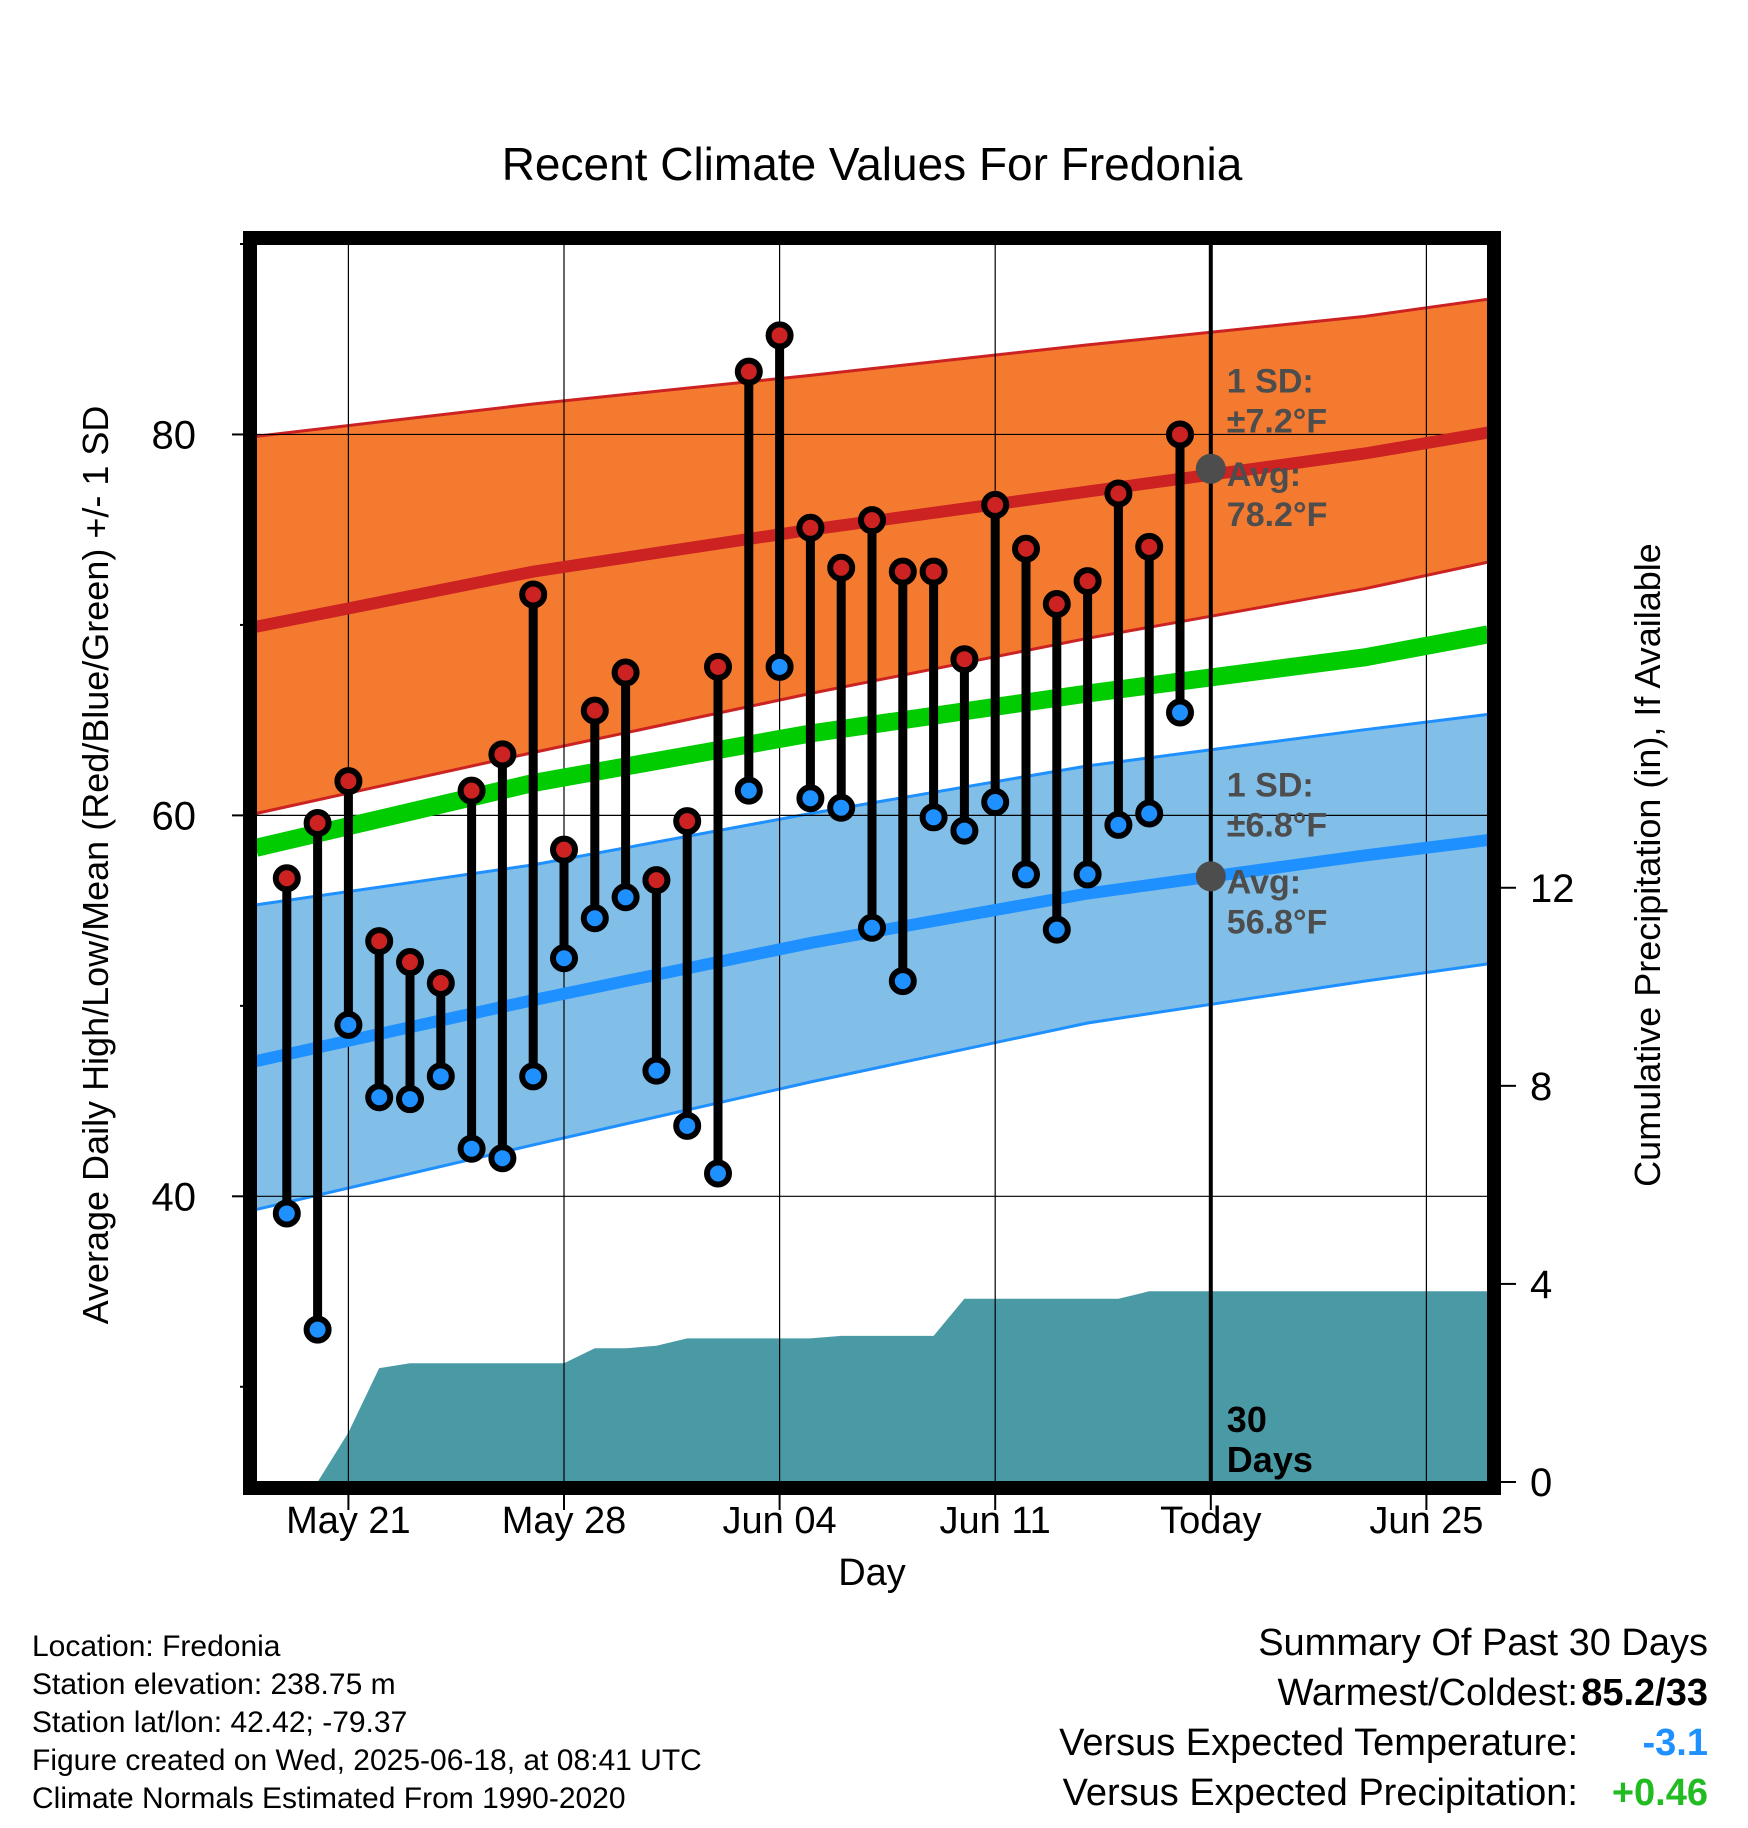 The height and width of the screenshot is (1828, 1748). I want to click on today-high-normal-marker, so click(1210, 468).